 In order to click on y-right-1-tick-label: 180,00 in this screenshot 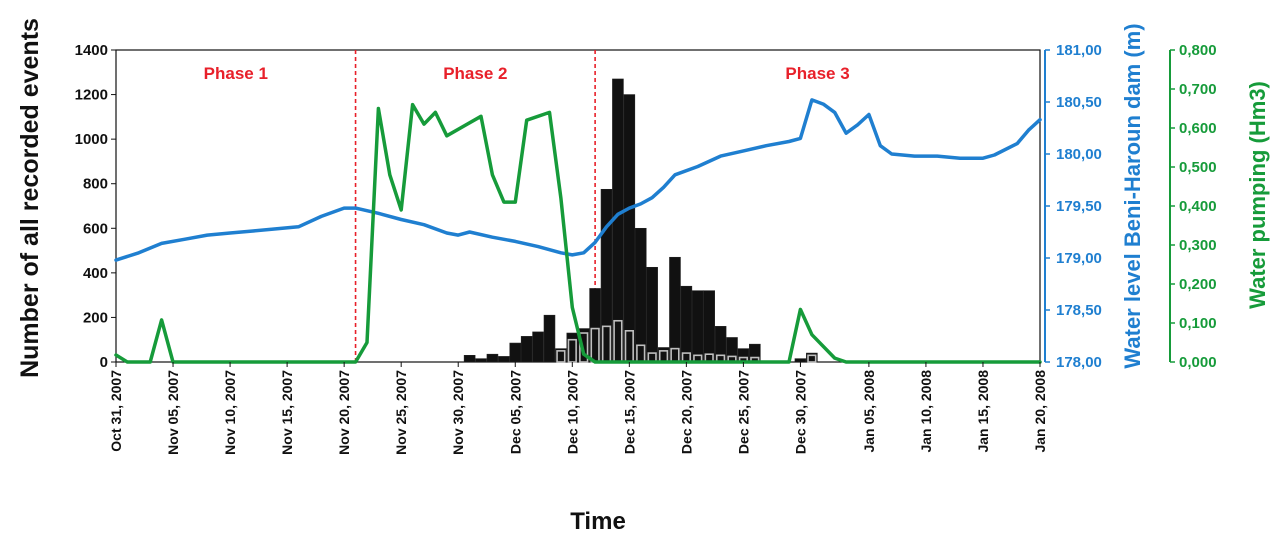, I will do `click(1079, 154)`.